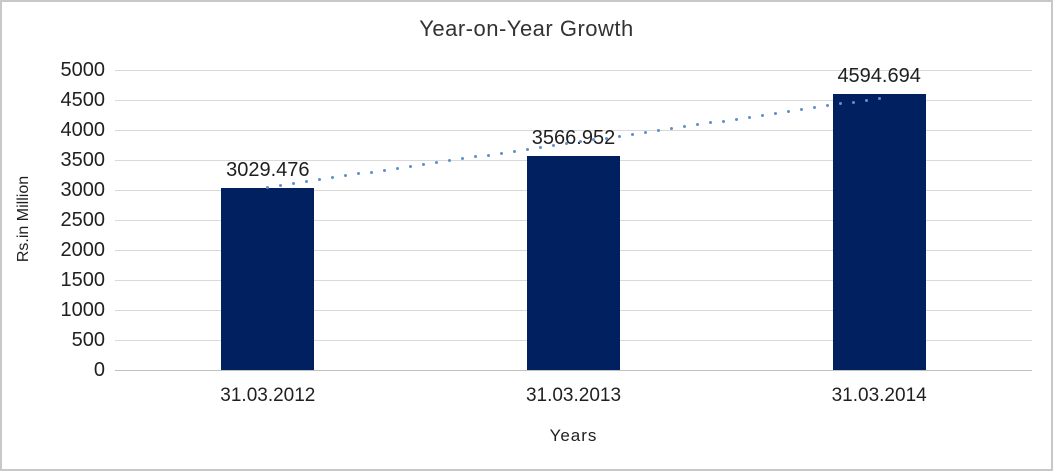 The width and height of the screenshot is (1053, 471). What do you see at coordinates (83, 310) in the screenshot?
I see `y-tick-label: 1000` at bounding box center [83, 310].